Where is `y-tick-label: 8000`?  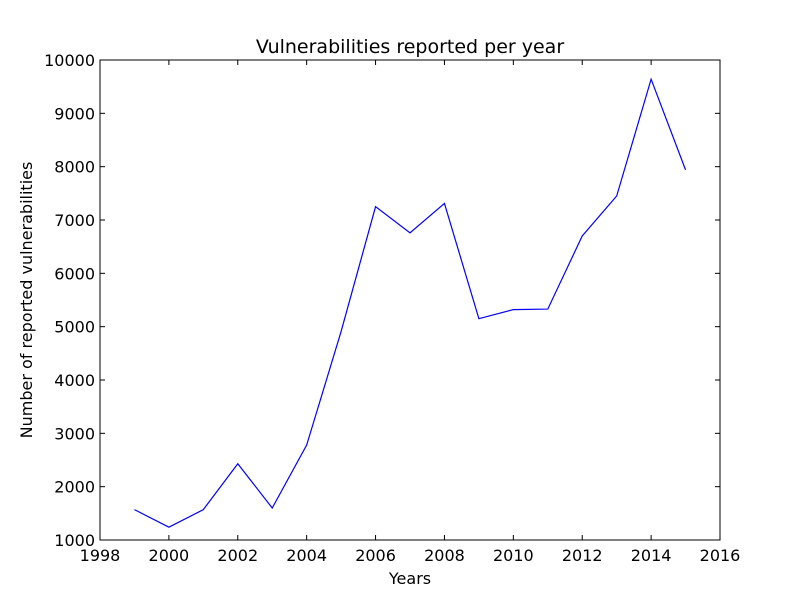
y-tick-label: 8000 is located at coordinates (74, 167).